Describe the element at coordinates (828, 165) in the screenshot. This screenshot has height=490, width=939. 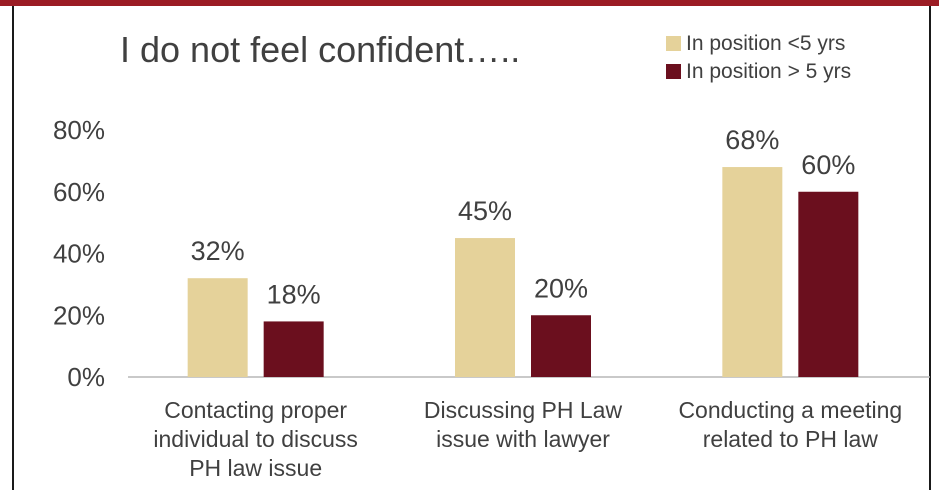
I see `data-label: 60%` at that location.